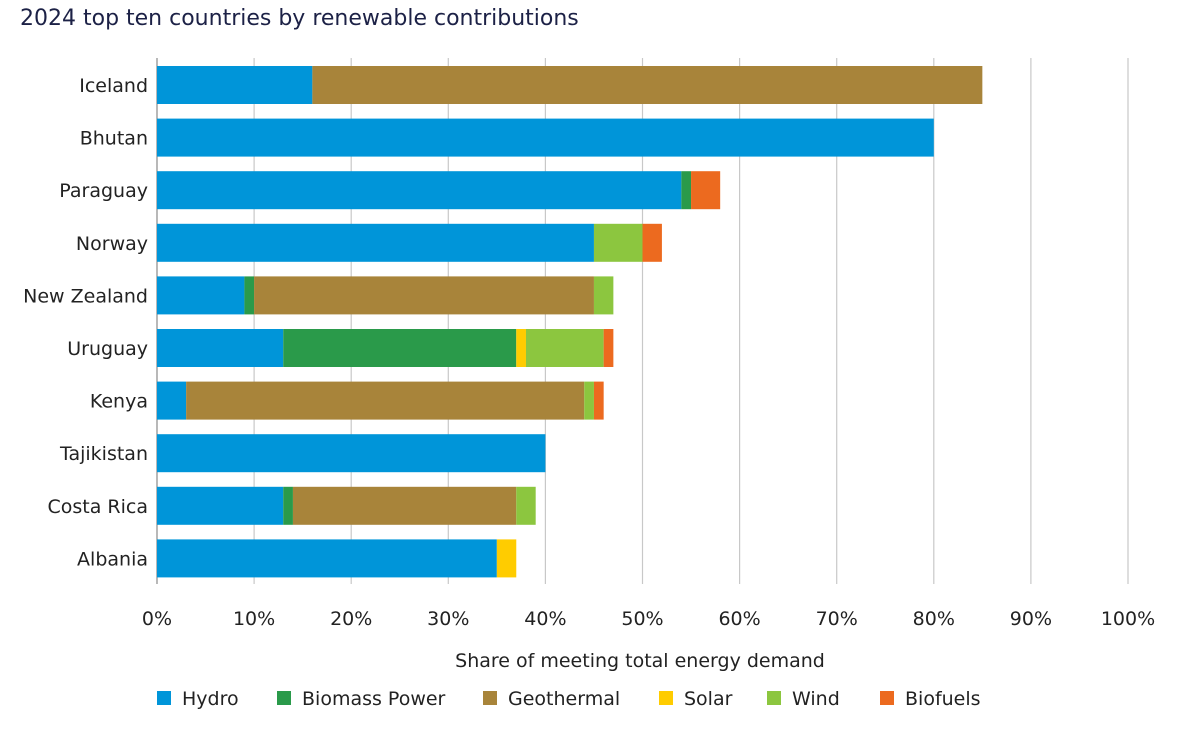 The image size is (1200, 731). What do you see at coordinates (1128, 619) in the screenshot?
I see `x-tick-label: 100%` at bounding box center [1128, 619].